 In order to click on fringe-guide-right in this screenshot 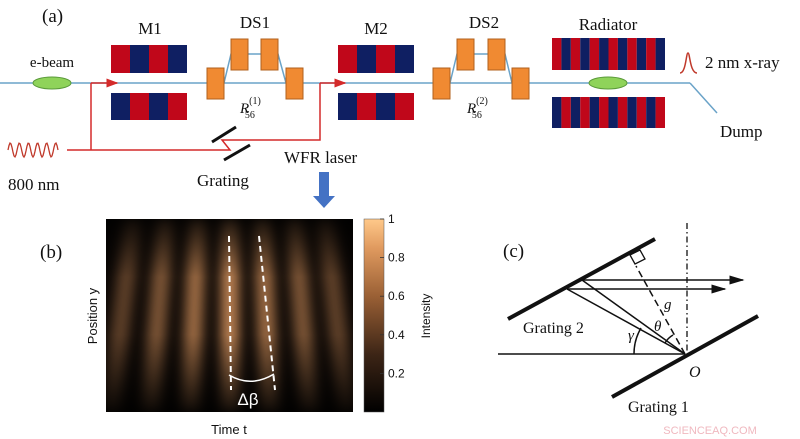, I will do `click(267, 313)`.